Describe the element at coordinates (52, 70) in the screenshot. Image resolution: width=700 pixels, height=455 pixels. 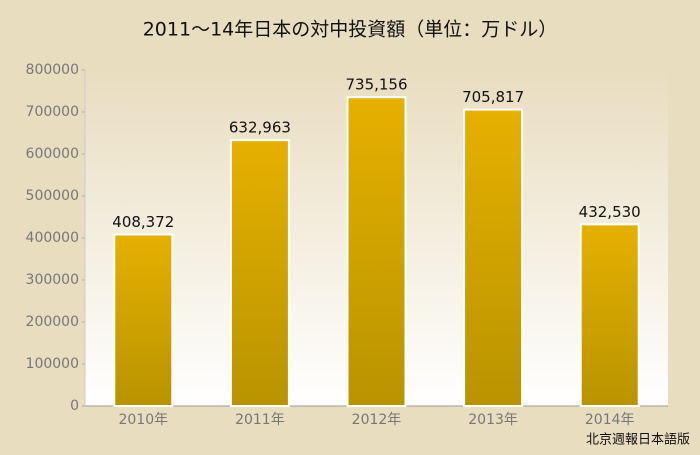
I see `y-tick-label: 800000` at that location.